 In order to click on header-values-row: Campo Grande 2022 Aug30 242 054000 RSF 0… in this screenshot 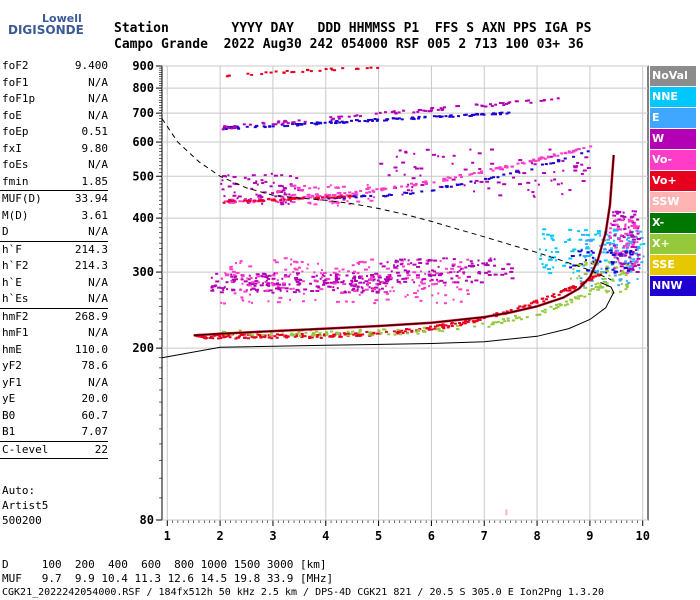, I will do `click(349, 44)`.